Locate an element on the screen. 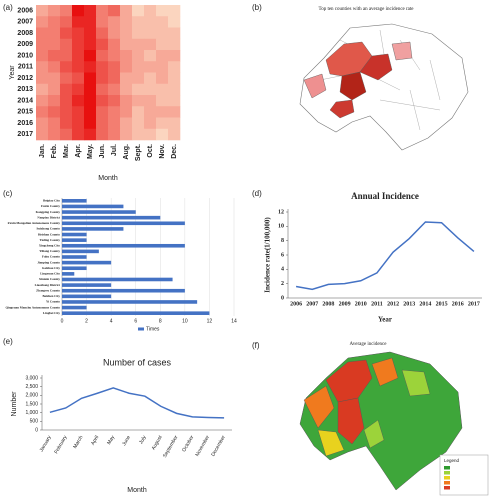 The image size is (491, 500). y-tick-label: 2,000 is located at coordinates (31, 396).